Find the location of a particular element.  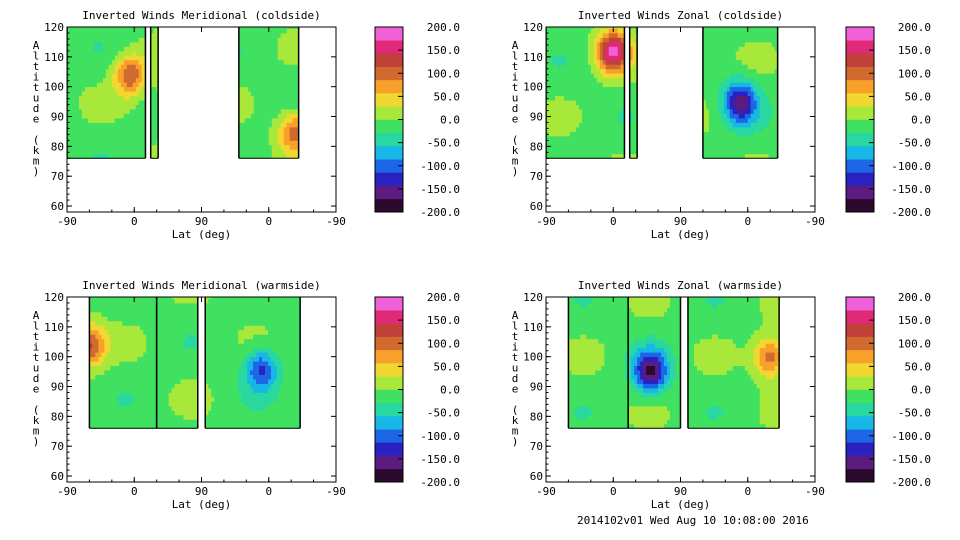

contour-field is located at coordinates (662, 93).